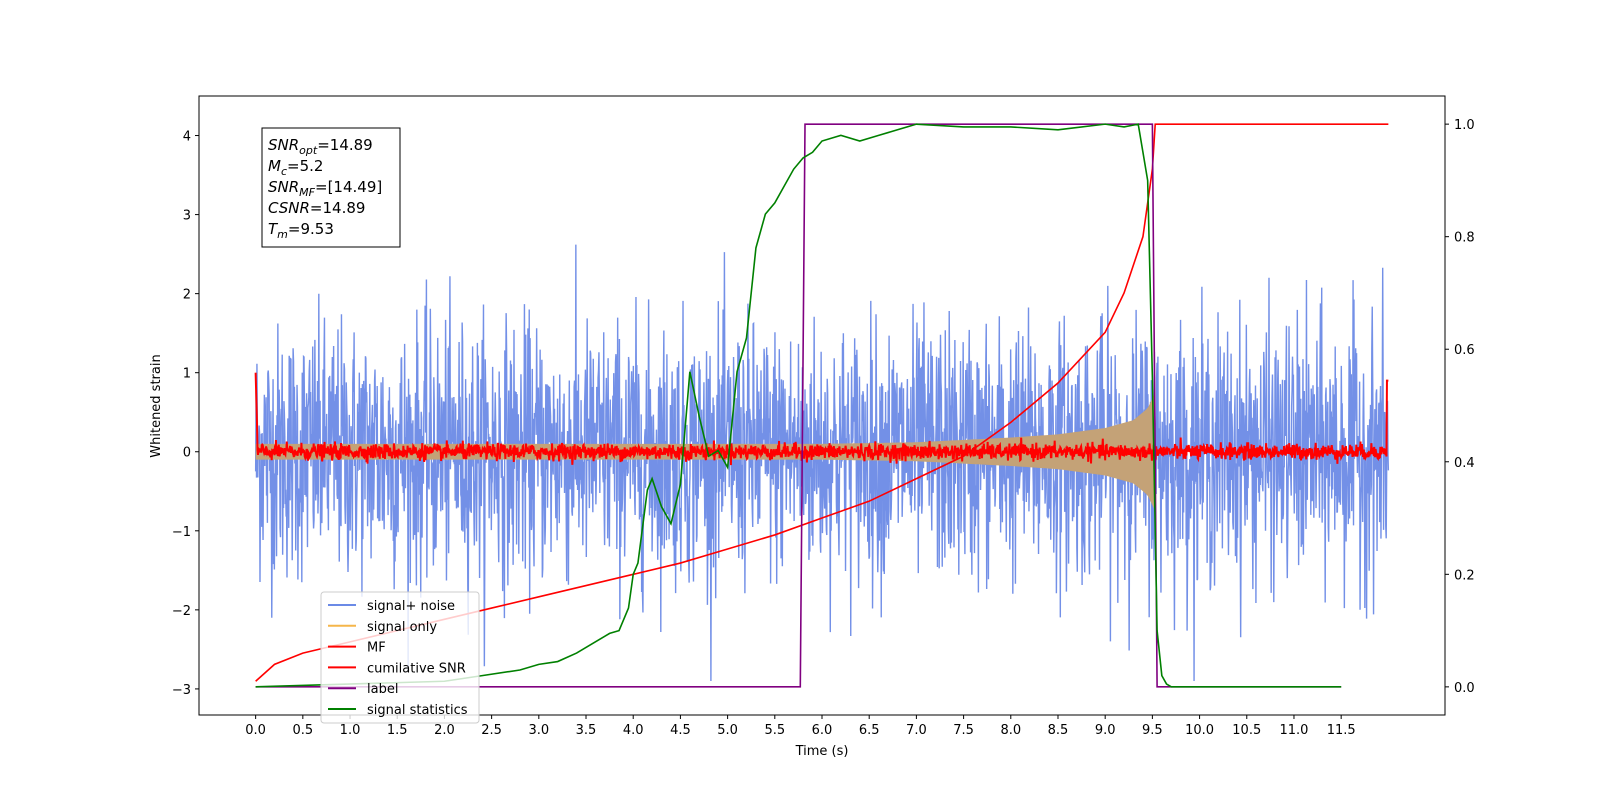 This screenshot has height=800, width=1600. Describe the element at coordinates (963, 730) in the screenshot. I see `x-tick-label: 7.5` at that location.